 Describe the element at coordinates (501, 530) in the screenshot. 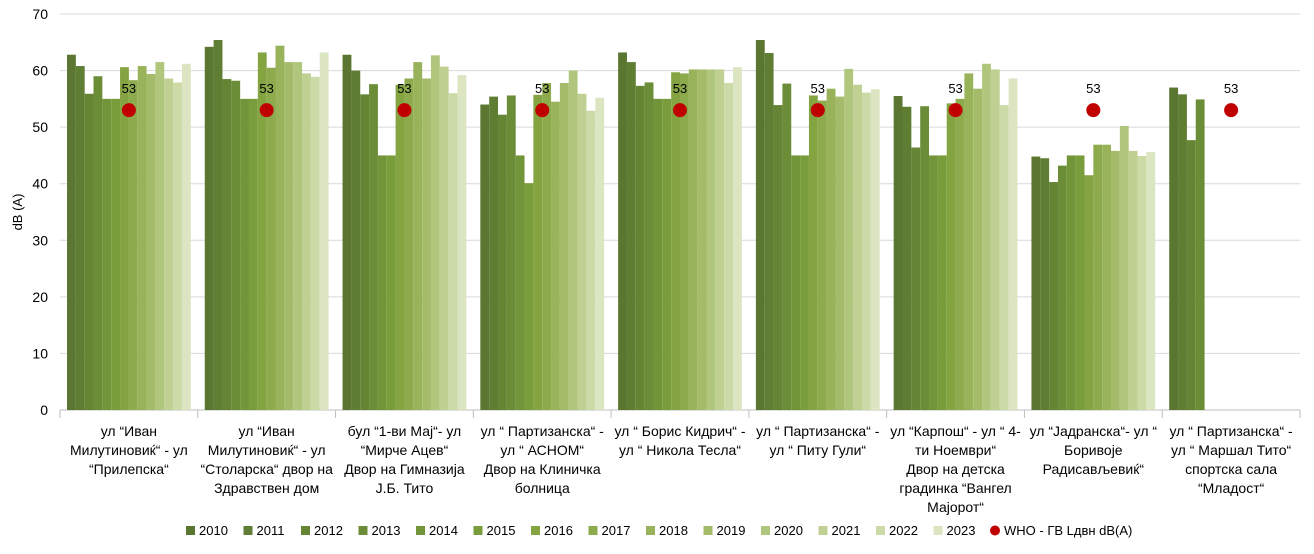

I see `legend-label: 2015` at that location.